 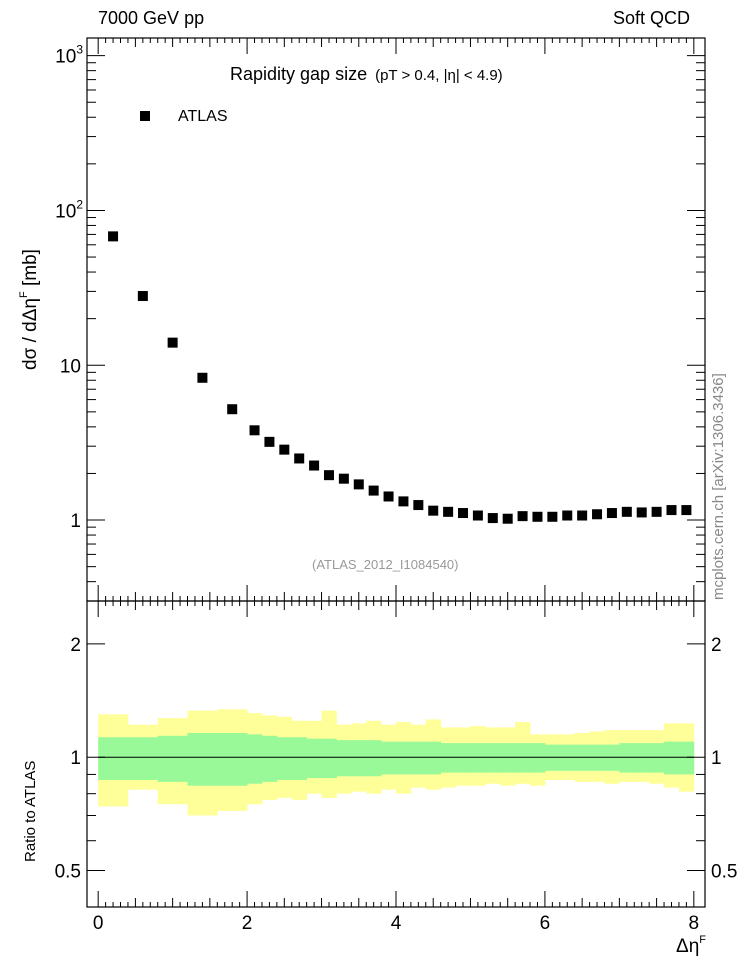 I want to click on x-tick-label: 4, so click(x=396, y=923).